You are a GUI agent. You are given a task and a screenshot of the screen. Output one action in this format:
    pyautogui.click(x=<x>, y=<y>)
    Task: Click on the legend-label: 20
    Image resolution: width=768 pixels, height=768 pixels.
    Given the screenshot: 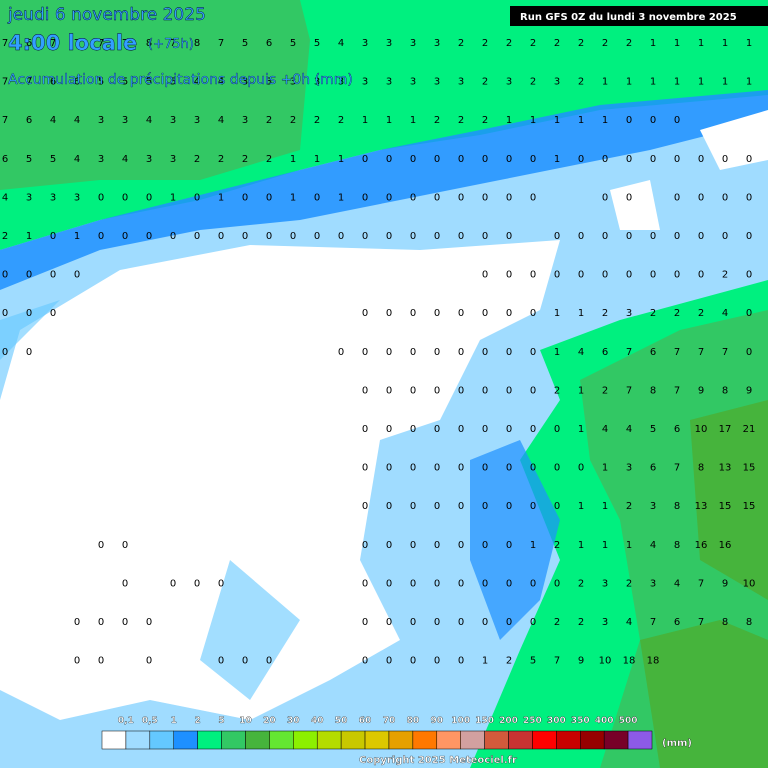 What is the action you would take?
    pyautogui.click(x=269, y=721)
    